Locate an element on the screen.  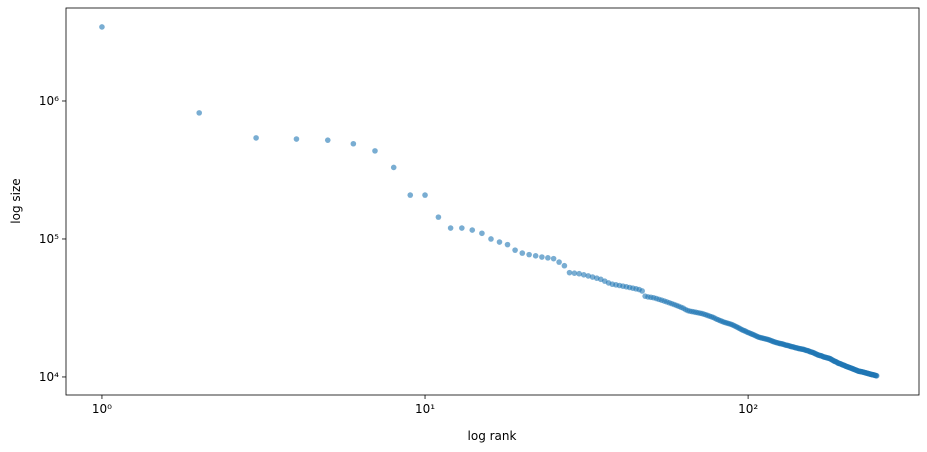
x-tick-label: 10¹ is located at coordinates (425, 409).